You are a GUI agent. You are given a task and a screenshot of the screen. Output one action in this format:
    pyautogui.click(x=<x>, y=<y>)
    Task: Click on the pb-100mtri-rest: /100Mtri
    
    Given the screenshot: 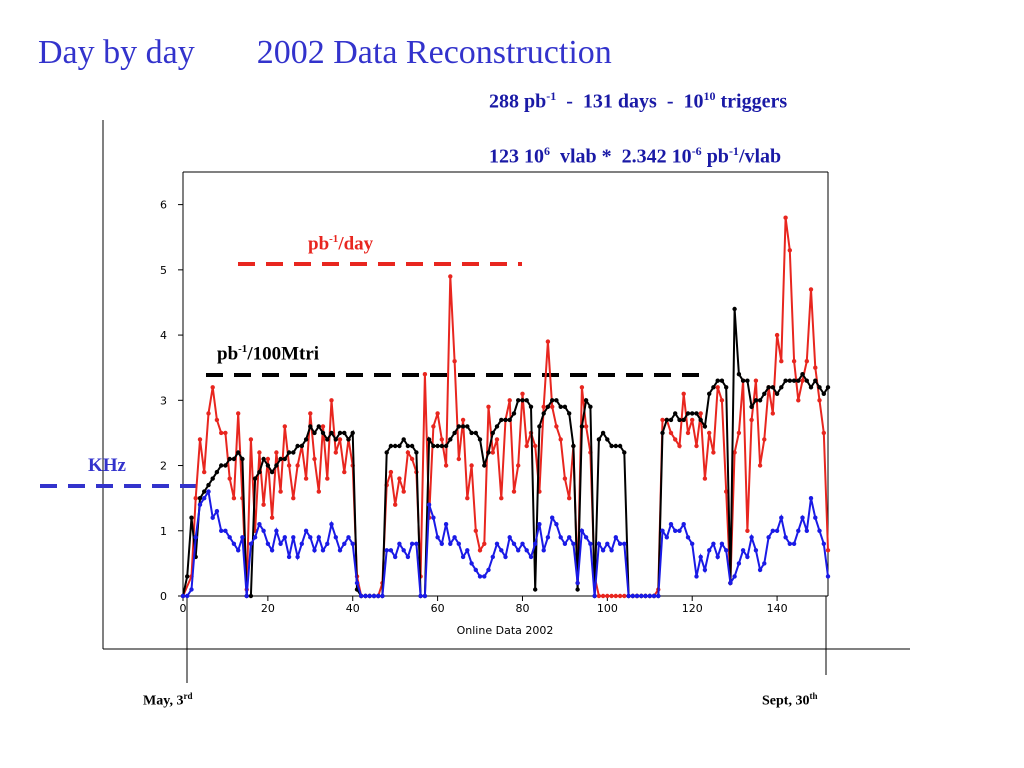 What is the action you would take?
    pyautogui.click(x=283, y=354)
    